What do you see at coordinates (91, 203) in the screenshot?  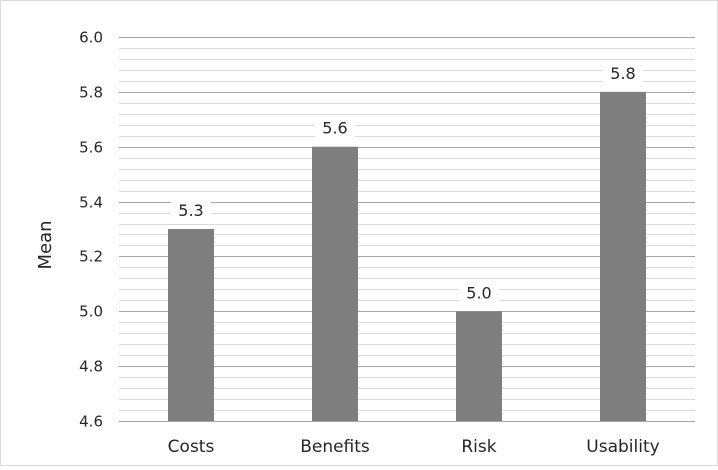 I see `y-tick-label: 5.4` at bounding box center [91, 203].